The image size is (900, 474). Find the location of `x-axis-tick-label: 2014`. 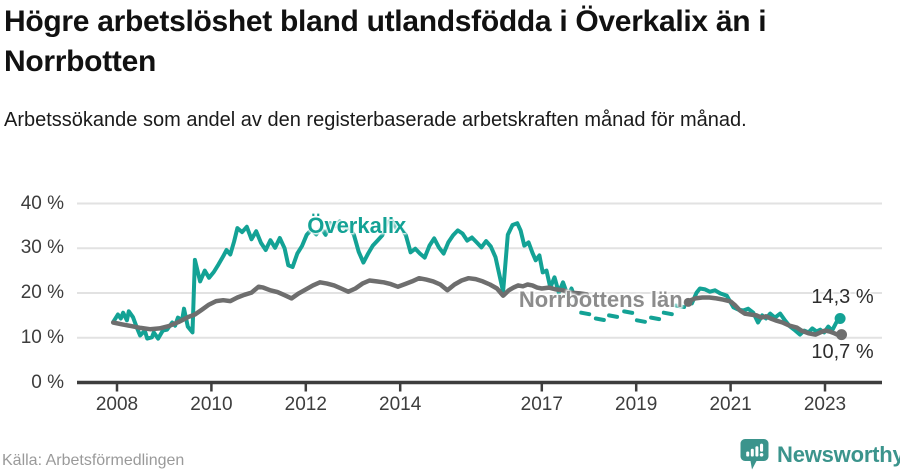

x-axis-tick-label: 2014 is located at coordinates (400, 404).